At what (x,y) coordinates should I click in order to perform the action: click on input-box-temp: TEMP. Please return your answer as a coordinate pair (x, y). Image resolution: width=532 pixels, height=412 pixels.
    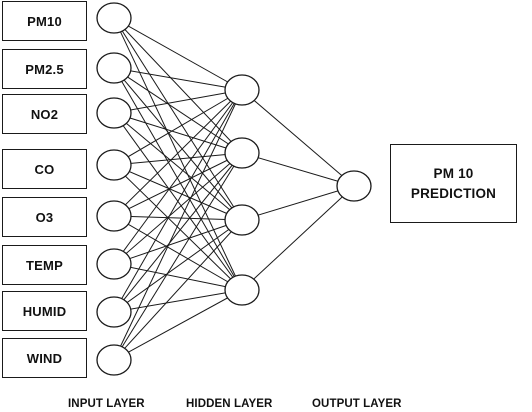
    Looking at the image, I should click on (44, 265).